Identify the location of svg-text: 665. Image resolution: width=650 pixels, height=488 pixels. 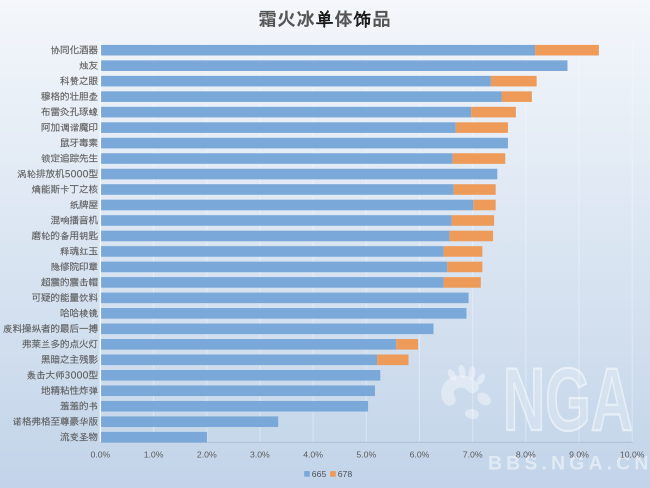
(319, 474).